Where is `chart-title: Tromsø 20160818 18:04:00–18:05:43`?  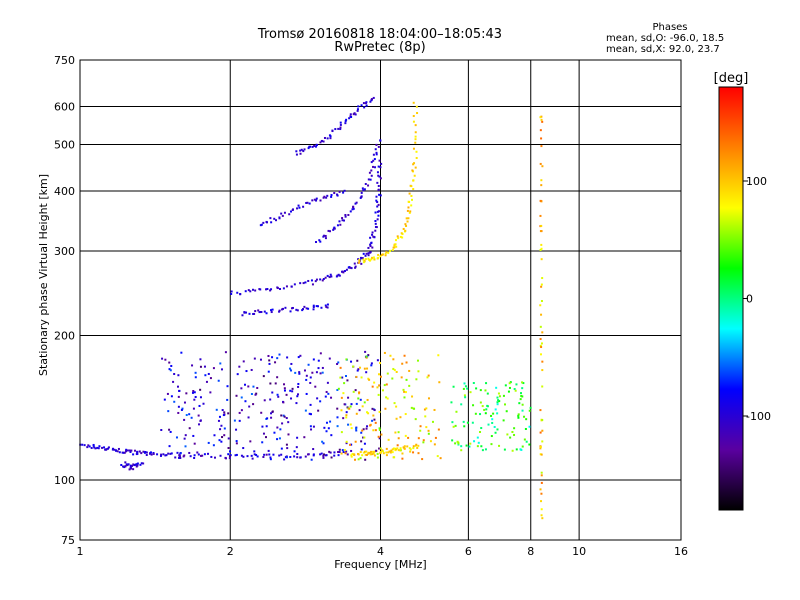 chart-title: Tromsø 20160818 18:04:00–18:05:43 is located at coordinates (380, 34).